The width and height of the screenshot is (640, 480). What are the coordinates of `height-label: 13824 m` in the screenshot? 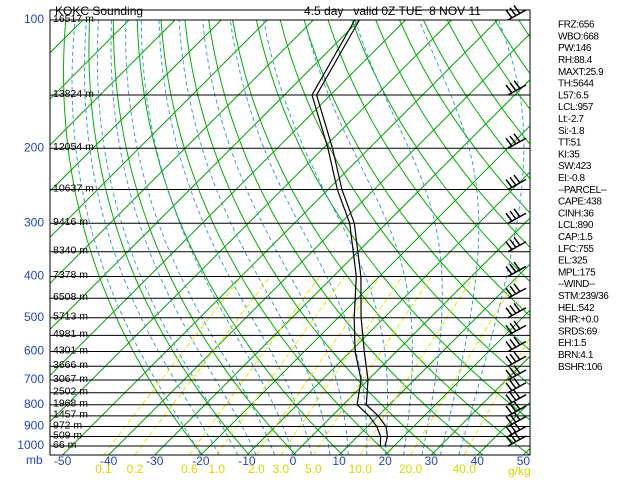 It's located at (73, 94).